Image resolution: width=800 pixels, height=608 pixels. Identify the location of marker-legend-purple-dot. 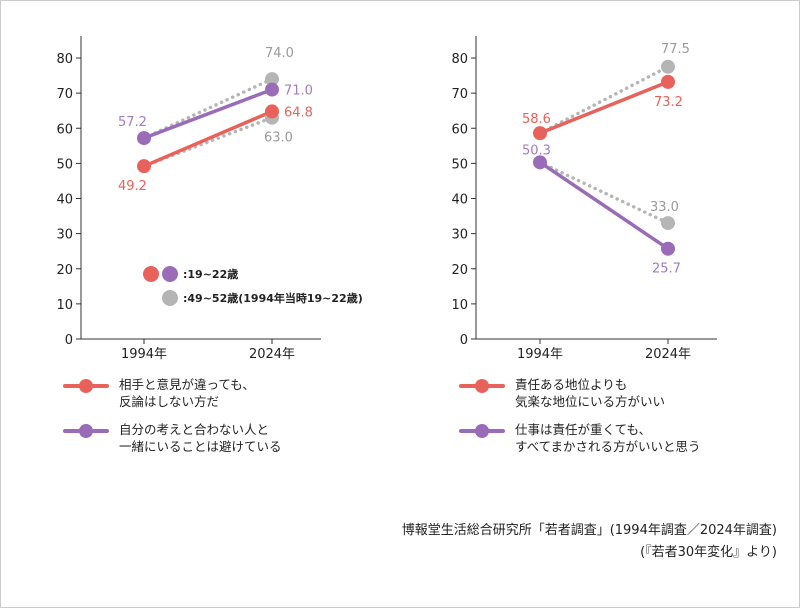
(170, 274).